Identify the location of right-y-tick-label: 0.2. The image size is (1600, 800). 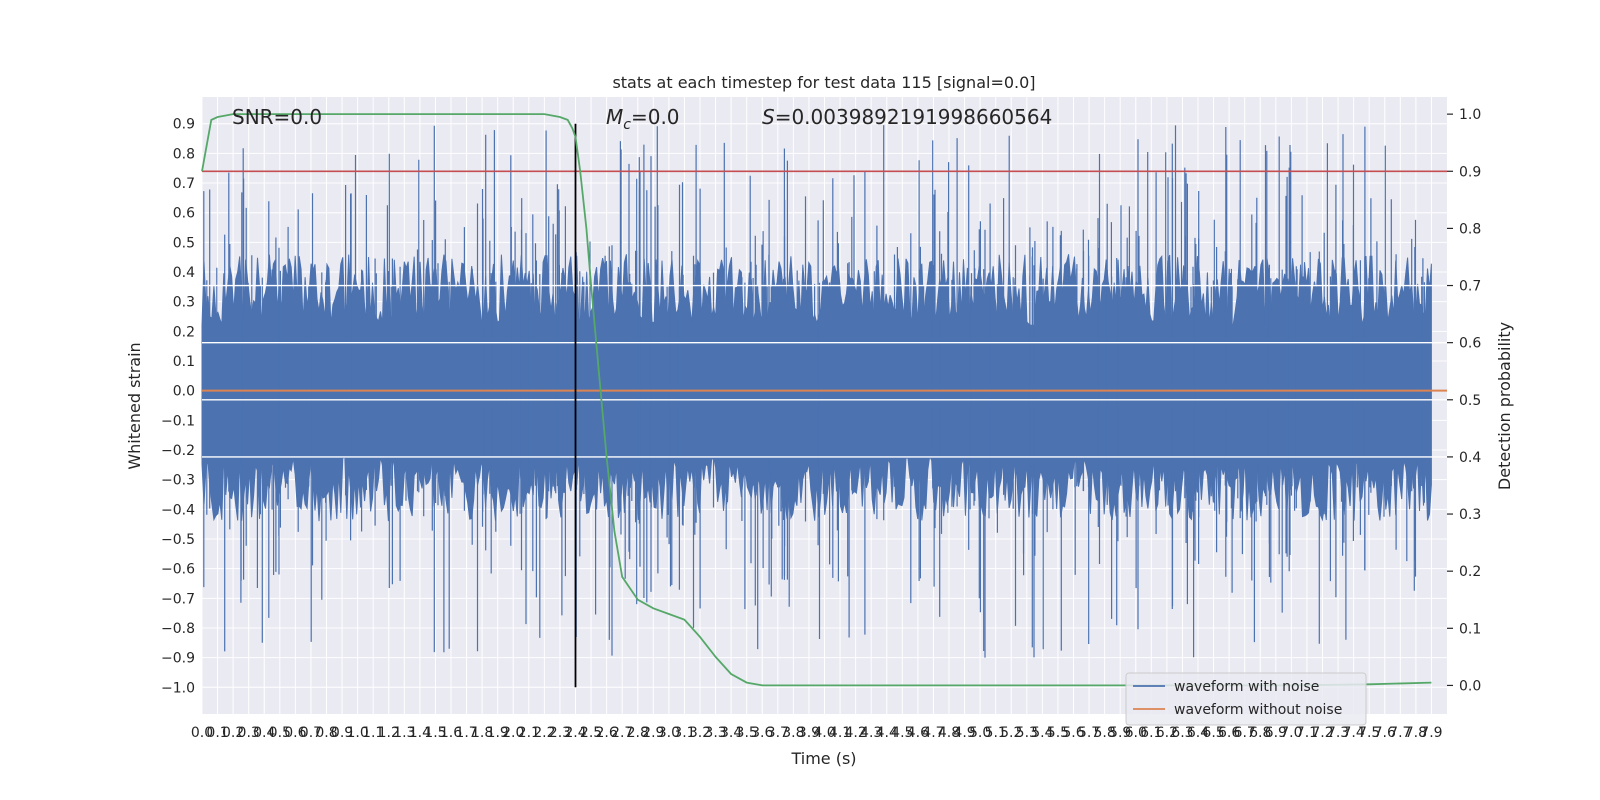
(1470, 572).